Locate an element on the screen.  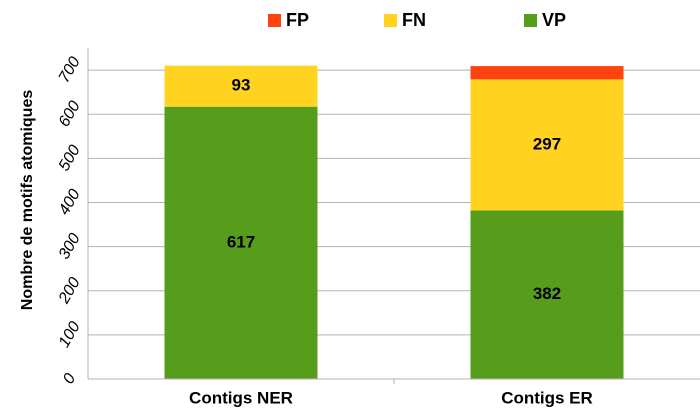
data-label: 617 is located at coordinates (241, 241).